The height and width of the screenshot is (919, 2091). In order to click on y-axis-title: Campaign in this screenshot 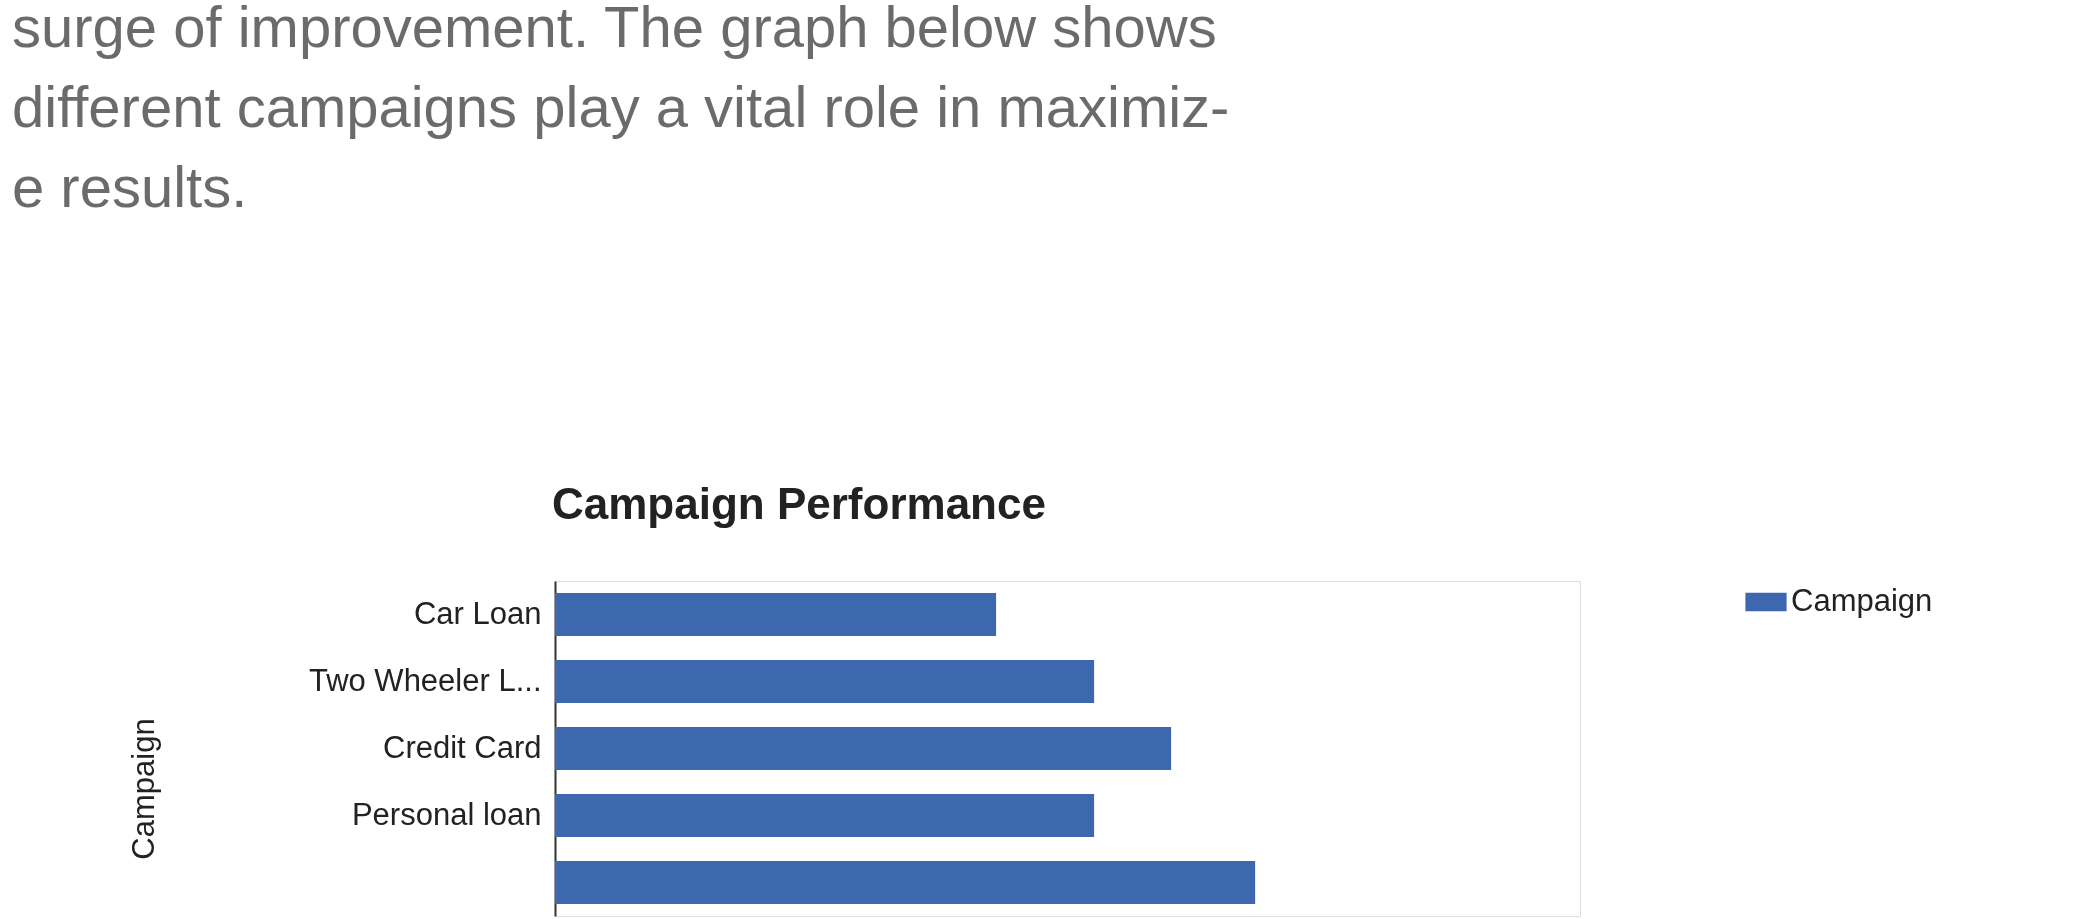, I will do `click(143, 789)`.